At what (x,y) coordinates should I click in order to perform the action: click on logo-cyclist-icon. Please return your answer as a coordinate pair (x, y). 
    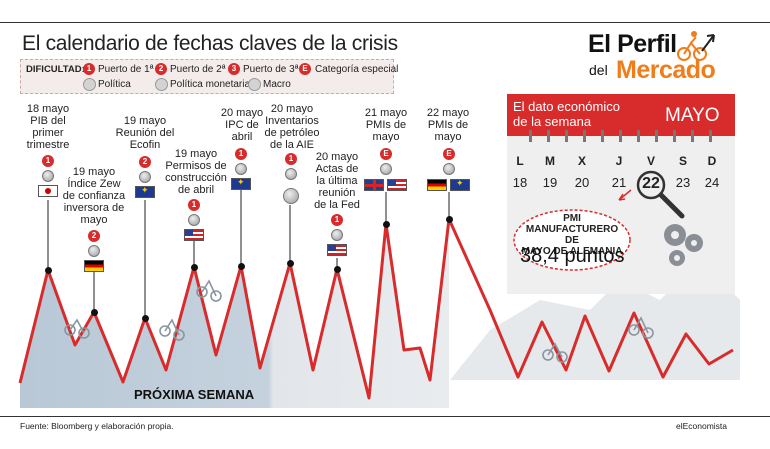
    Looking at the image, I should click on (696, 46).